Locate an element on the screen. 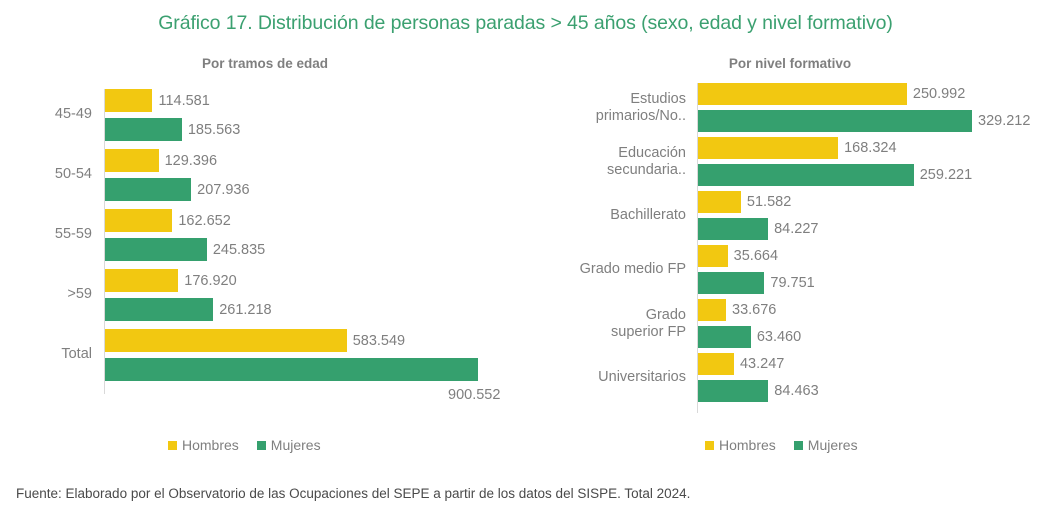  category-label: Grado superior FP is located at coordinates (648, 323).